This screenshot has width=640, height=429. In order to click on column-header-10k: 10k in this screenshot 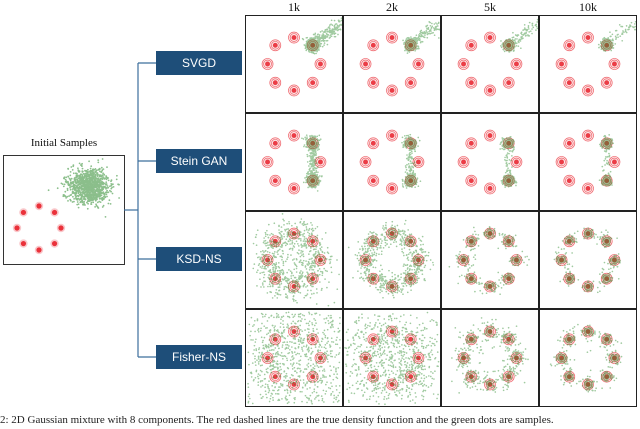, I will do `click(588, 7)`.